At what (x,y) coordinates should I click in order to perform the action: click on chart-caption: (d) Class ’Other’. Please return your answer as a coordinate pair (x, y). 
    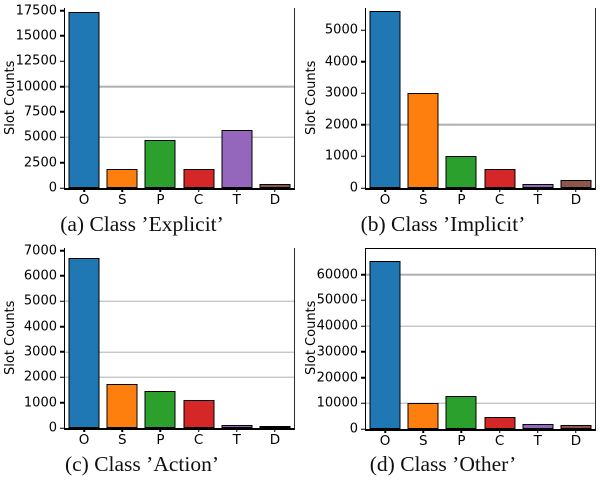
    Looking at the image, I should click on (443, 464).